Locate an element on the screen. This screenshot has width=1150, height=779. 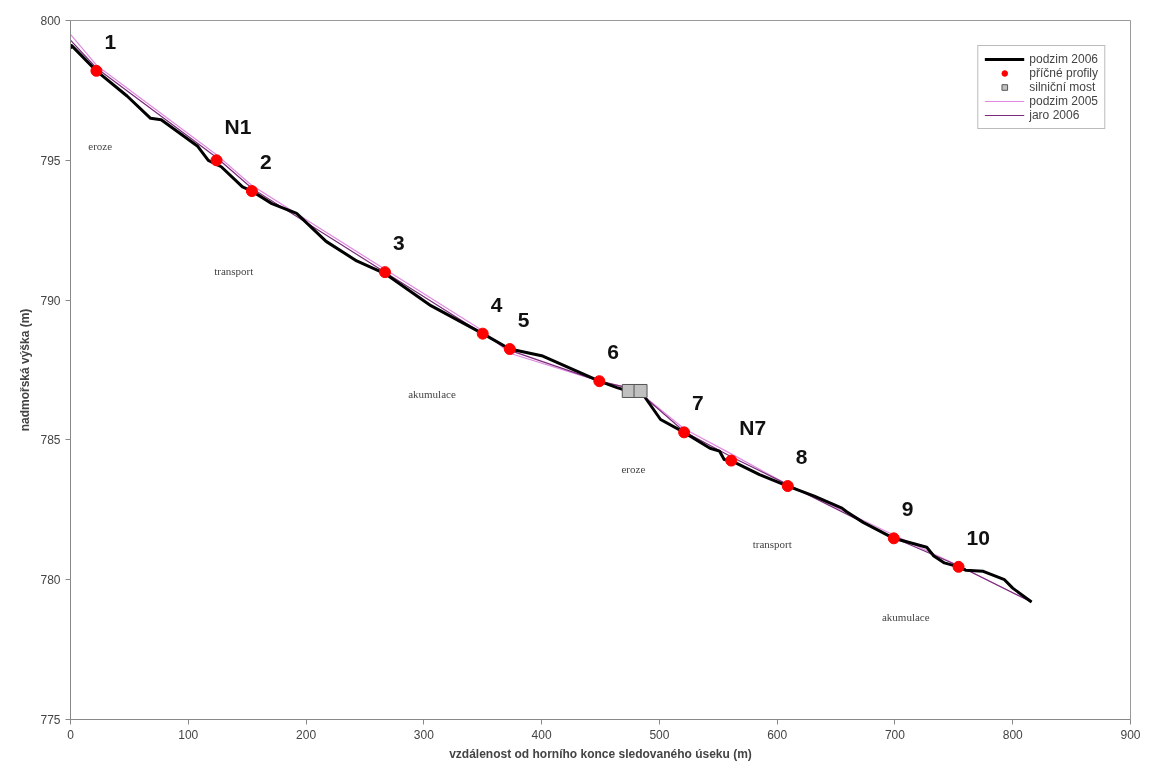
y-axis-title: nadmořská výška (m) is located at coordinates (25, 370).